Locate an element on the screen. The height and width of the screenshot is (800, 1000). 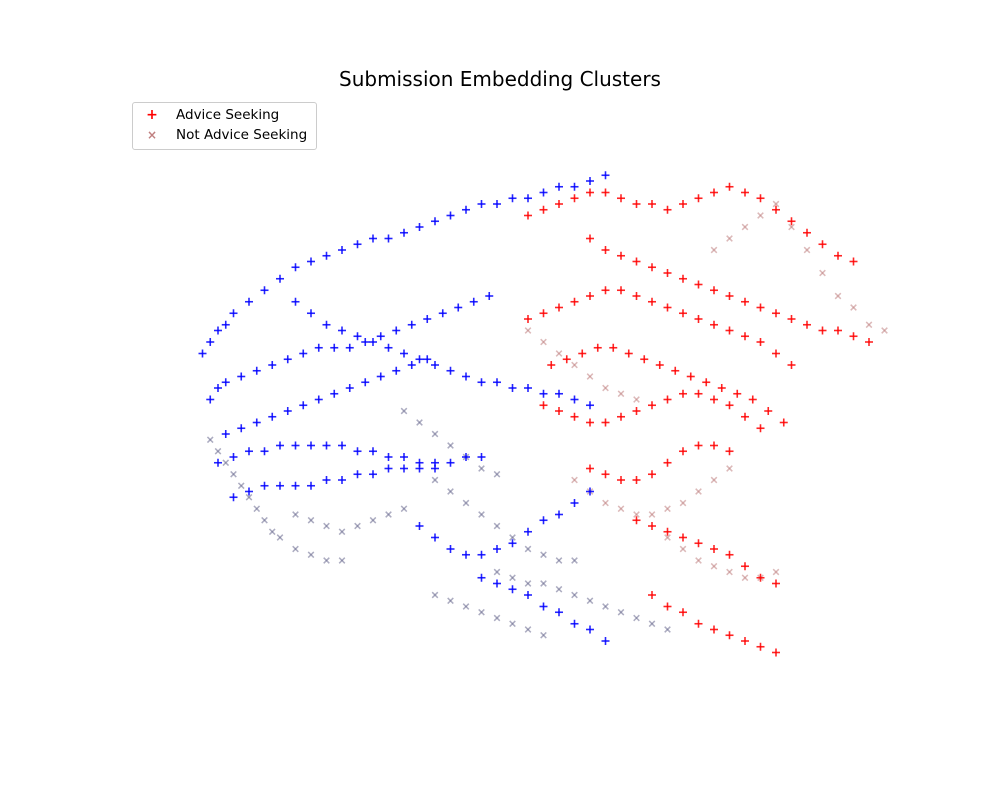
plus-marker-icon: + is located at coordinates (152, 115).